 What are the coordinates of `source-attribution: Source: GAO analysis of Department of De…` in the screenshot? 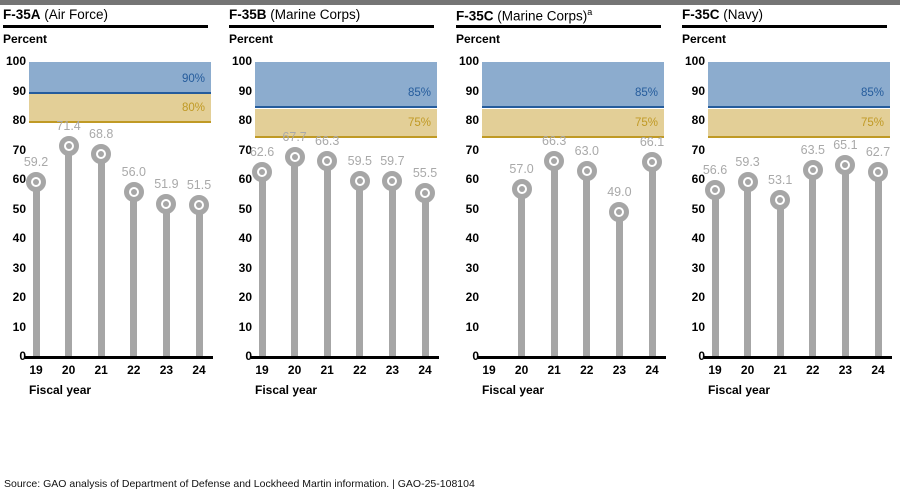 It's located at (239, 484).